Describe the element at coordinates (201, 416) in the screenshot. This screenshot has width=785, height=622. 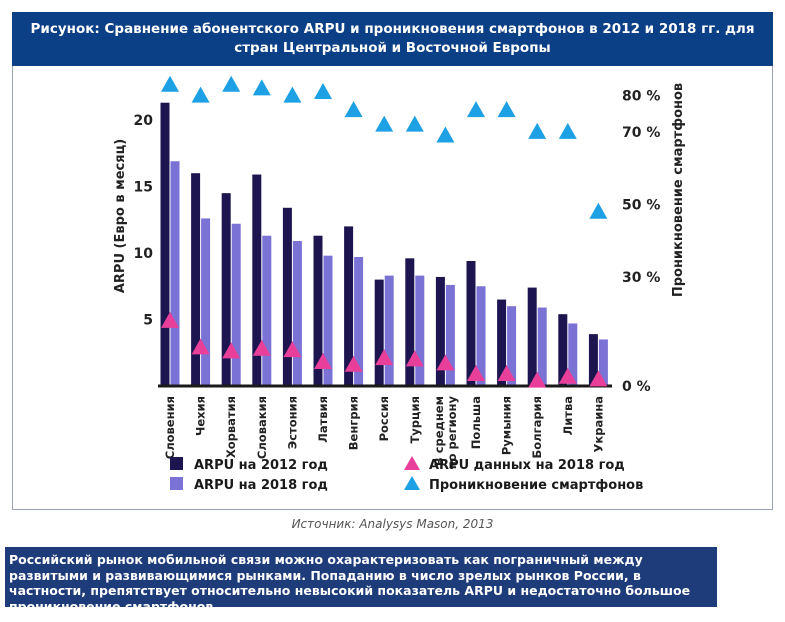
I see `category-label: Чехия` at that location.